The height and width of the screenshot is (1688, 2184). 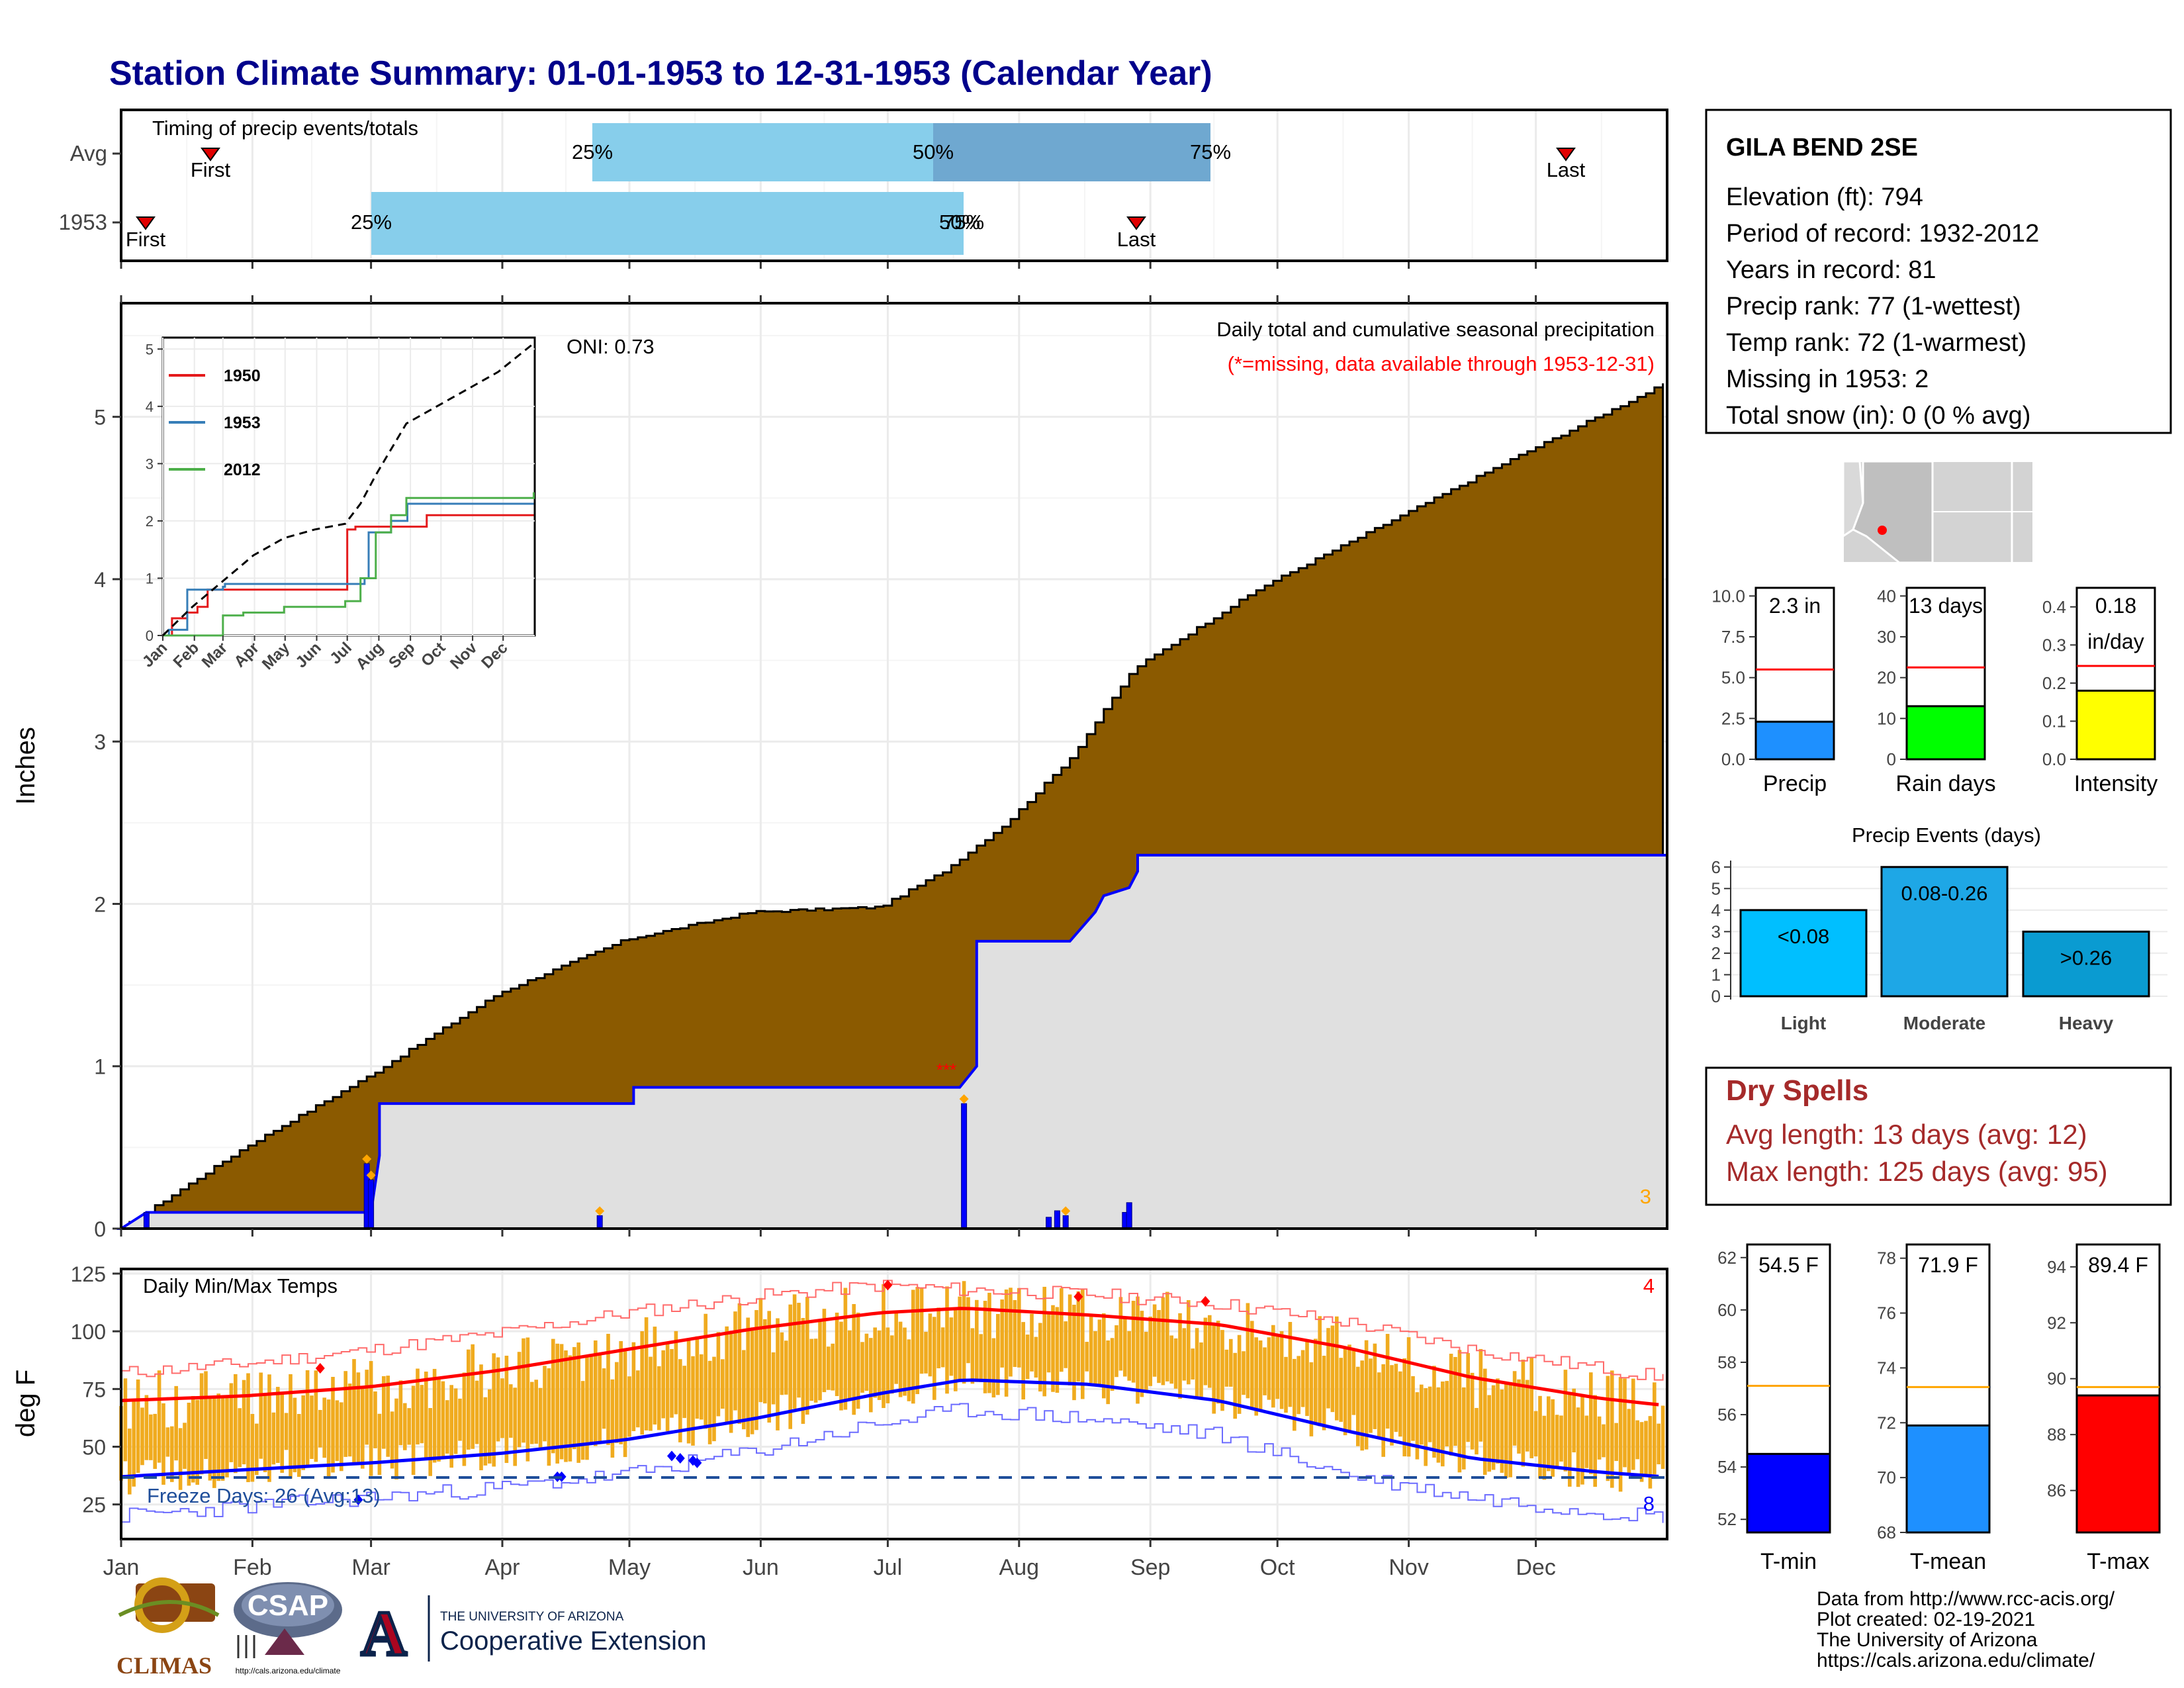 What do you see at coordinates (1733, 678) in the screenshot?
I see `mini-bar-tick-label: 5.0` at bounding box center [1733, 678].